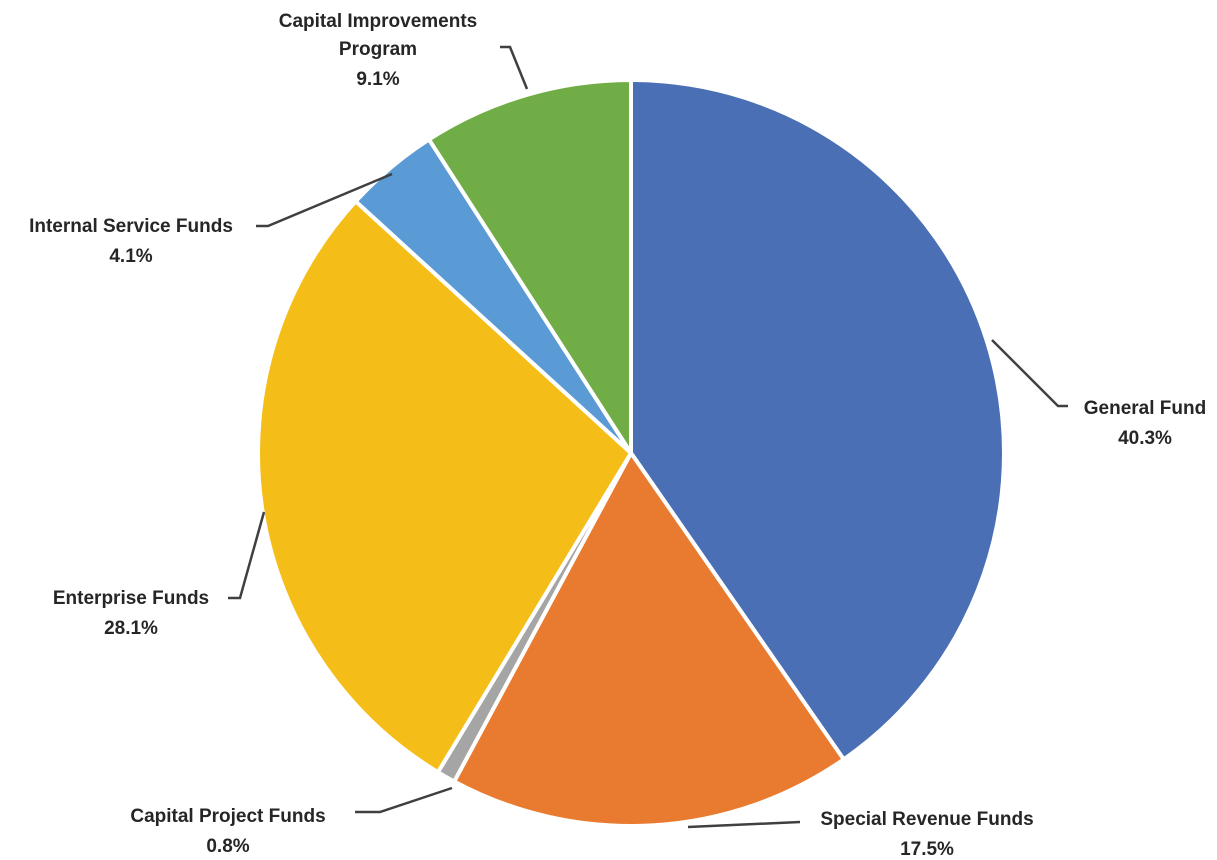  Describe the element at coordinates (227, 846) in the screenshot. I see `slice-label-value: 0.8%` at that location.